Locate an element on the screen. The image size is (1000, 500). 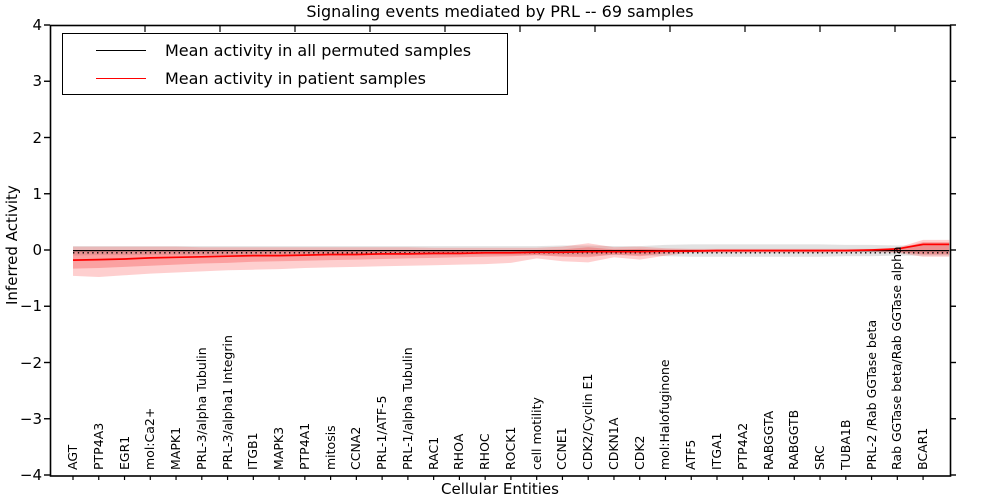
y-tick-label: −1 is located at coordinates (30, 306).